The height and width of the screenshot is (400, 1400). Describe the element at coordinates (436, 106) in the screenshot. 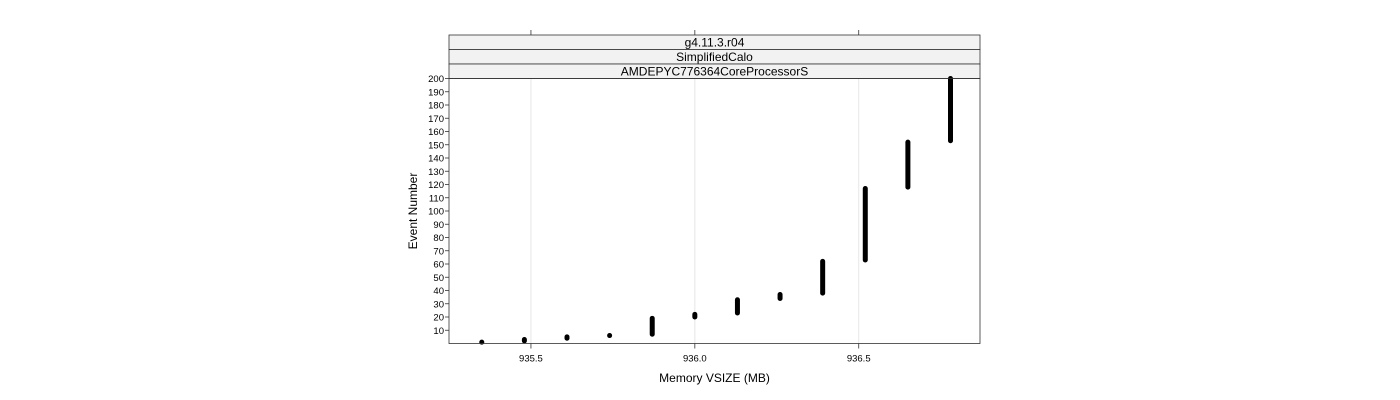

I see `y-tick-label: 180` at that location.